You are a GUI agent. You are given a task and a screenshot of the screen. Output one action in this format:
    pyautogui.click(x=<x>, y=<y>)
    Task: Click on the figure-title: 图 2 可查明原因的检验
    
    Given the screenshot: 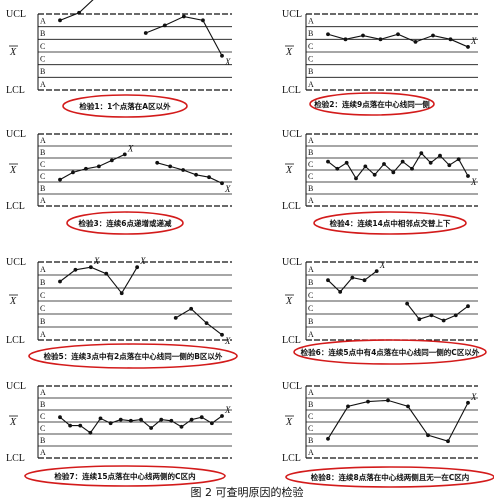 What is the action you would take?
    pyautogui.click(x=247, y=492)
    